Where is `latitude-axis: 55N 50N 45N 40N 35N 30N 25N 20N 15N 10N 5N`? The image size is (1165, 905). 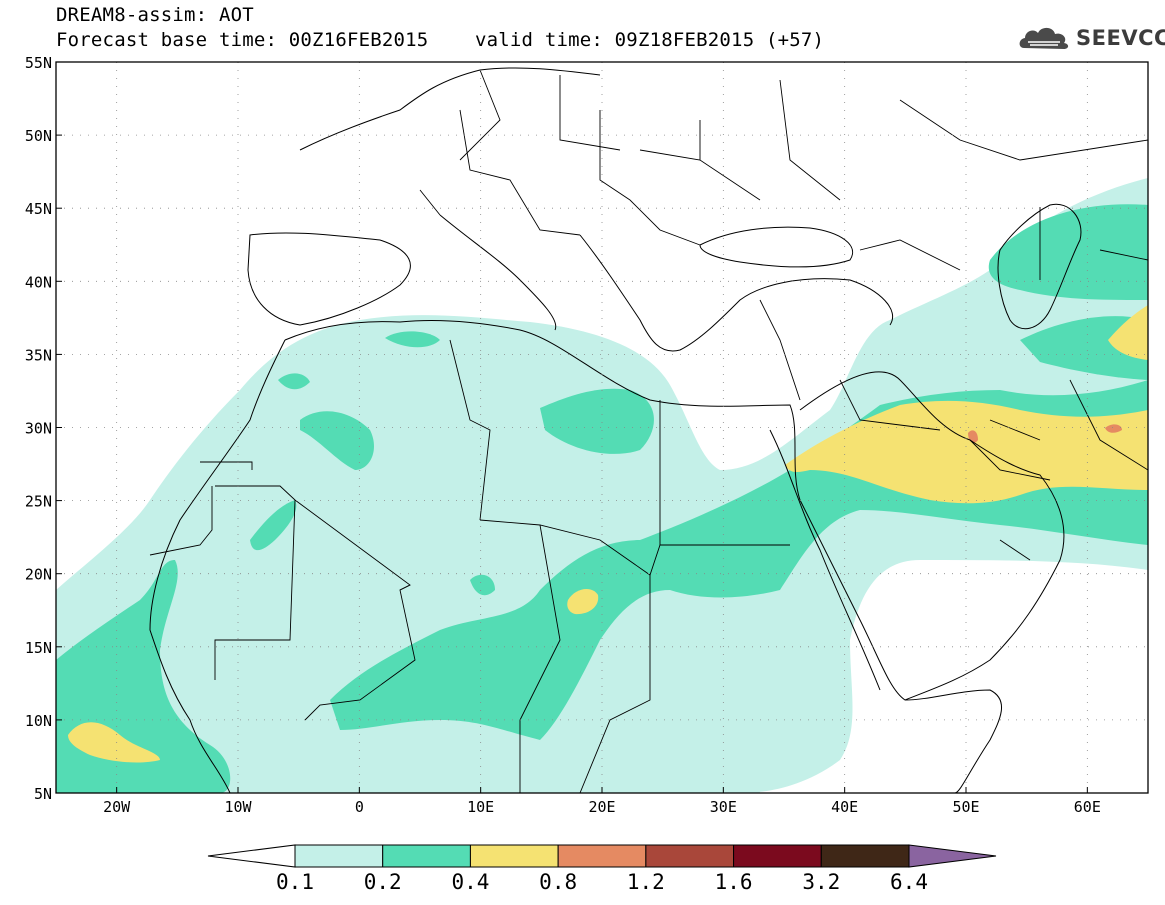
latitude-axis: 55N 50N 45N 40N 35N 30N 25N 20N 15N 10N 5N is located at coordinates (43, 428).